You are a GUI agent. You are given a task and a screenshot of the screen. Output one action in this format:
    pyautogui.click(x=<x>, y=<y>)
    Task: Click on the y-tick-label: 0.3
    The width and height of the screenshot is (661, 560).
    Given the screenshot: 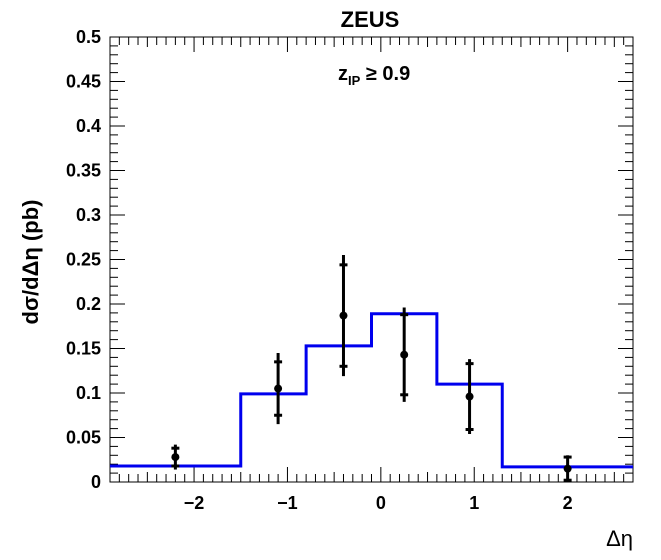 What is the action you would take?
    pyautogui.click(x=88, y=215)
    